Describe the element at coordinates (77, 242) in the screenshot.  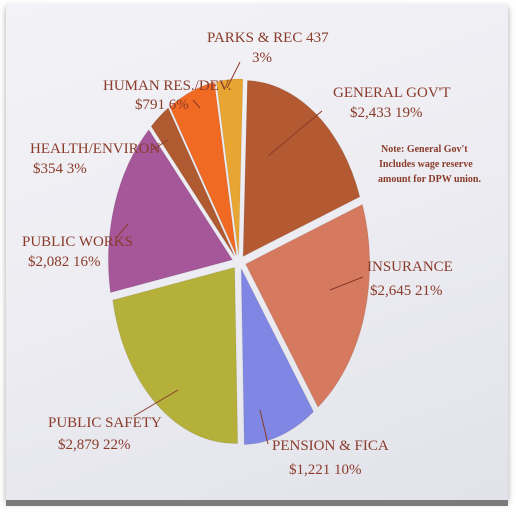
I see `label-public-works-name: PUBLIC WORKS` at that location.